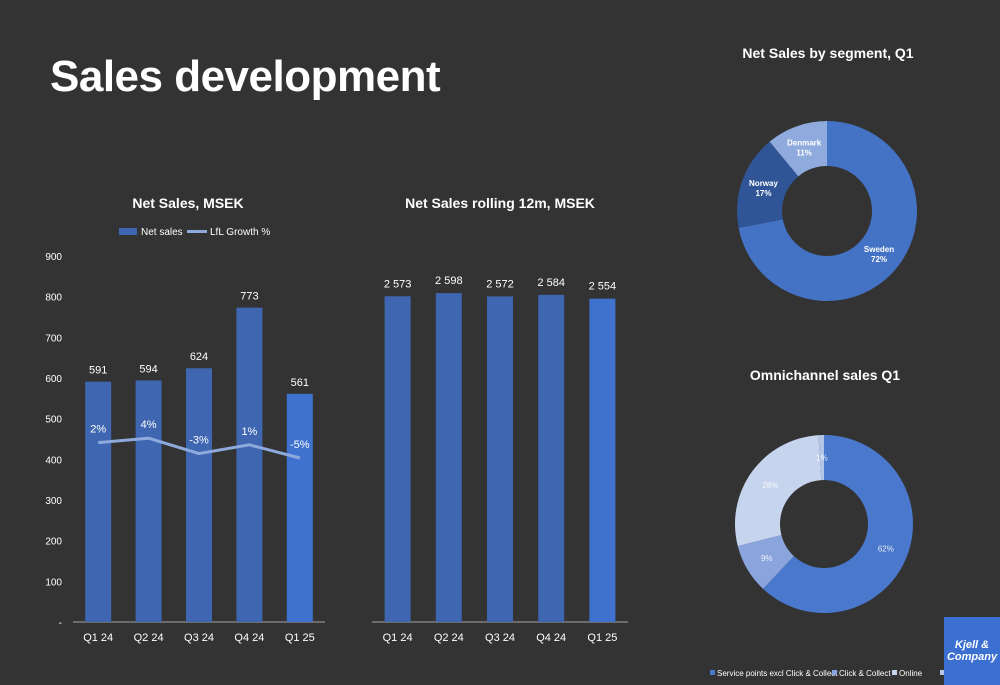 This screenshot has height=685, width=1000. What do you see at coordinates (162, 232) in the screenshot?
I see `legend-label-net-sales: Net sales` at bounding box center [162, 232].